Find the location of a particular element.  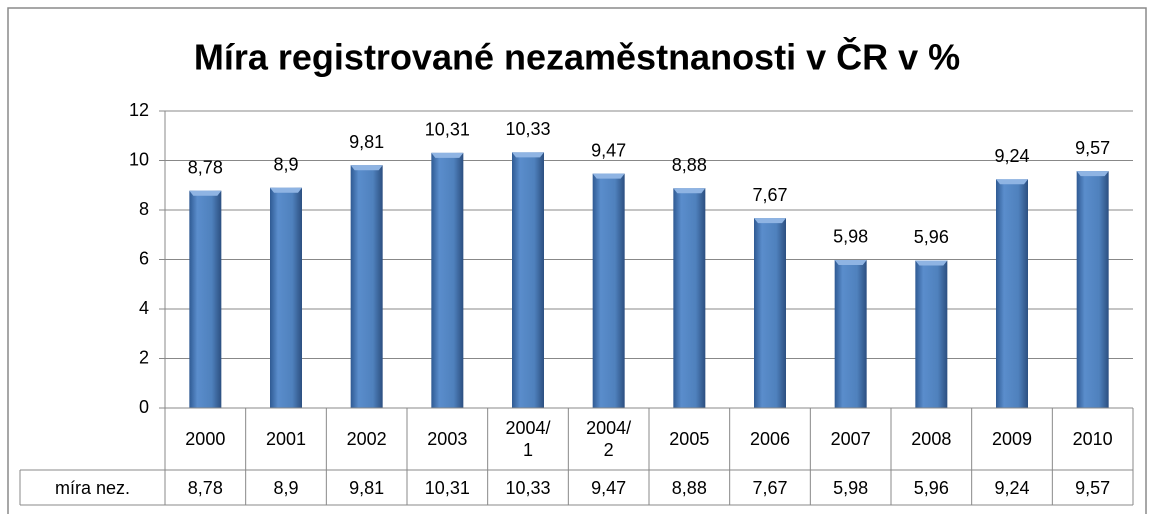

x-tick-label-cell: 2000 is located at coordinates (205, 439).